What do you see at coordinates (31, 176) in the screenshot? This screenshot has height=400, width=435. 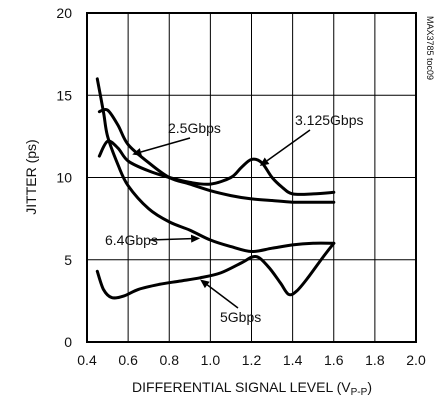 I see `y-axis-title: JITTER (ps)` at bounding box center [31, 176].